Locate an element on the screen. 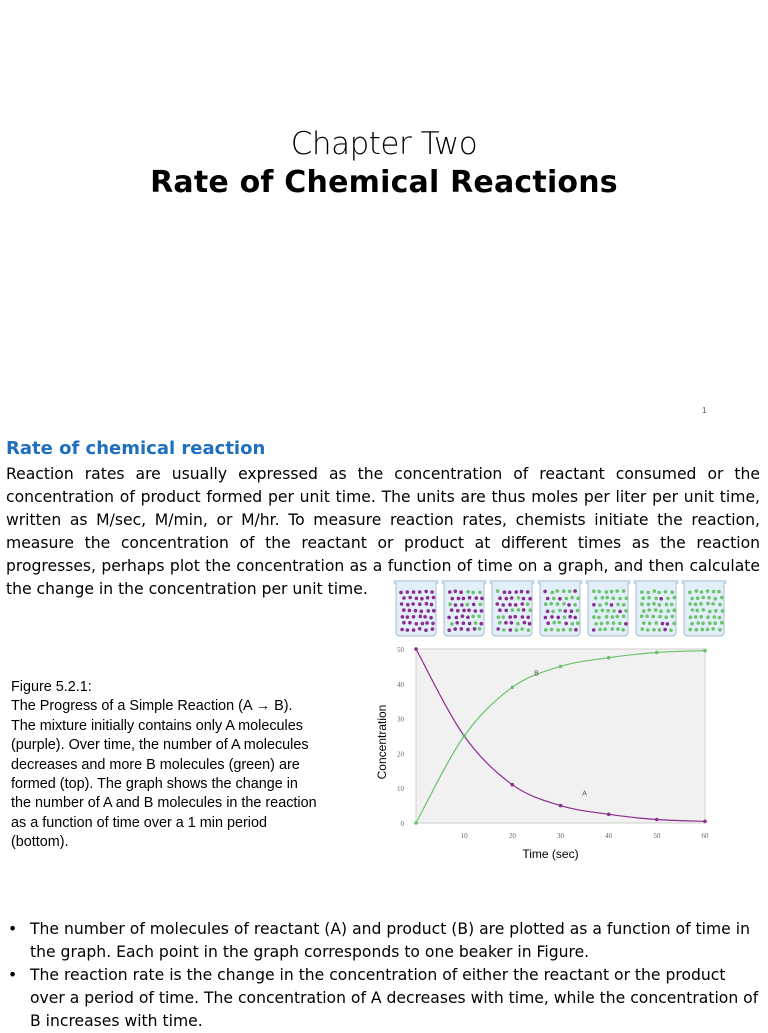 Image resolution: width=768 pixels, height=1033 pixels. y-tick-label: 20 is located at coordinates (401, 754).